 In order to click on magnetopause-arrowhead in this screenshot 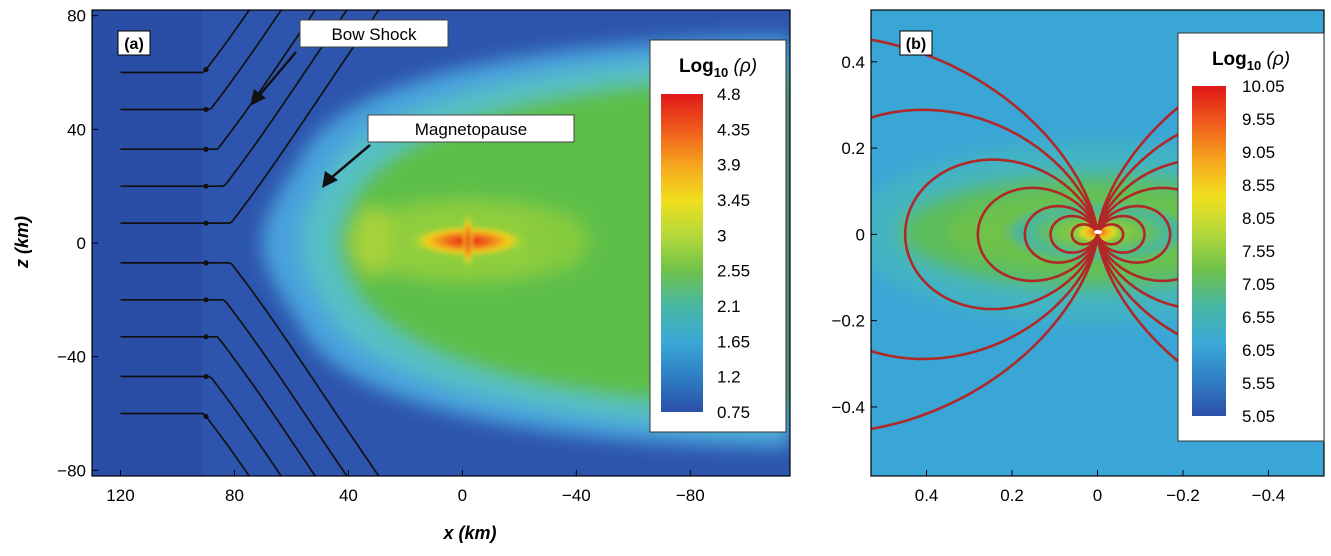, I will do `click(330, 179)`.